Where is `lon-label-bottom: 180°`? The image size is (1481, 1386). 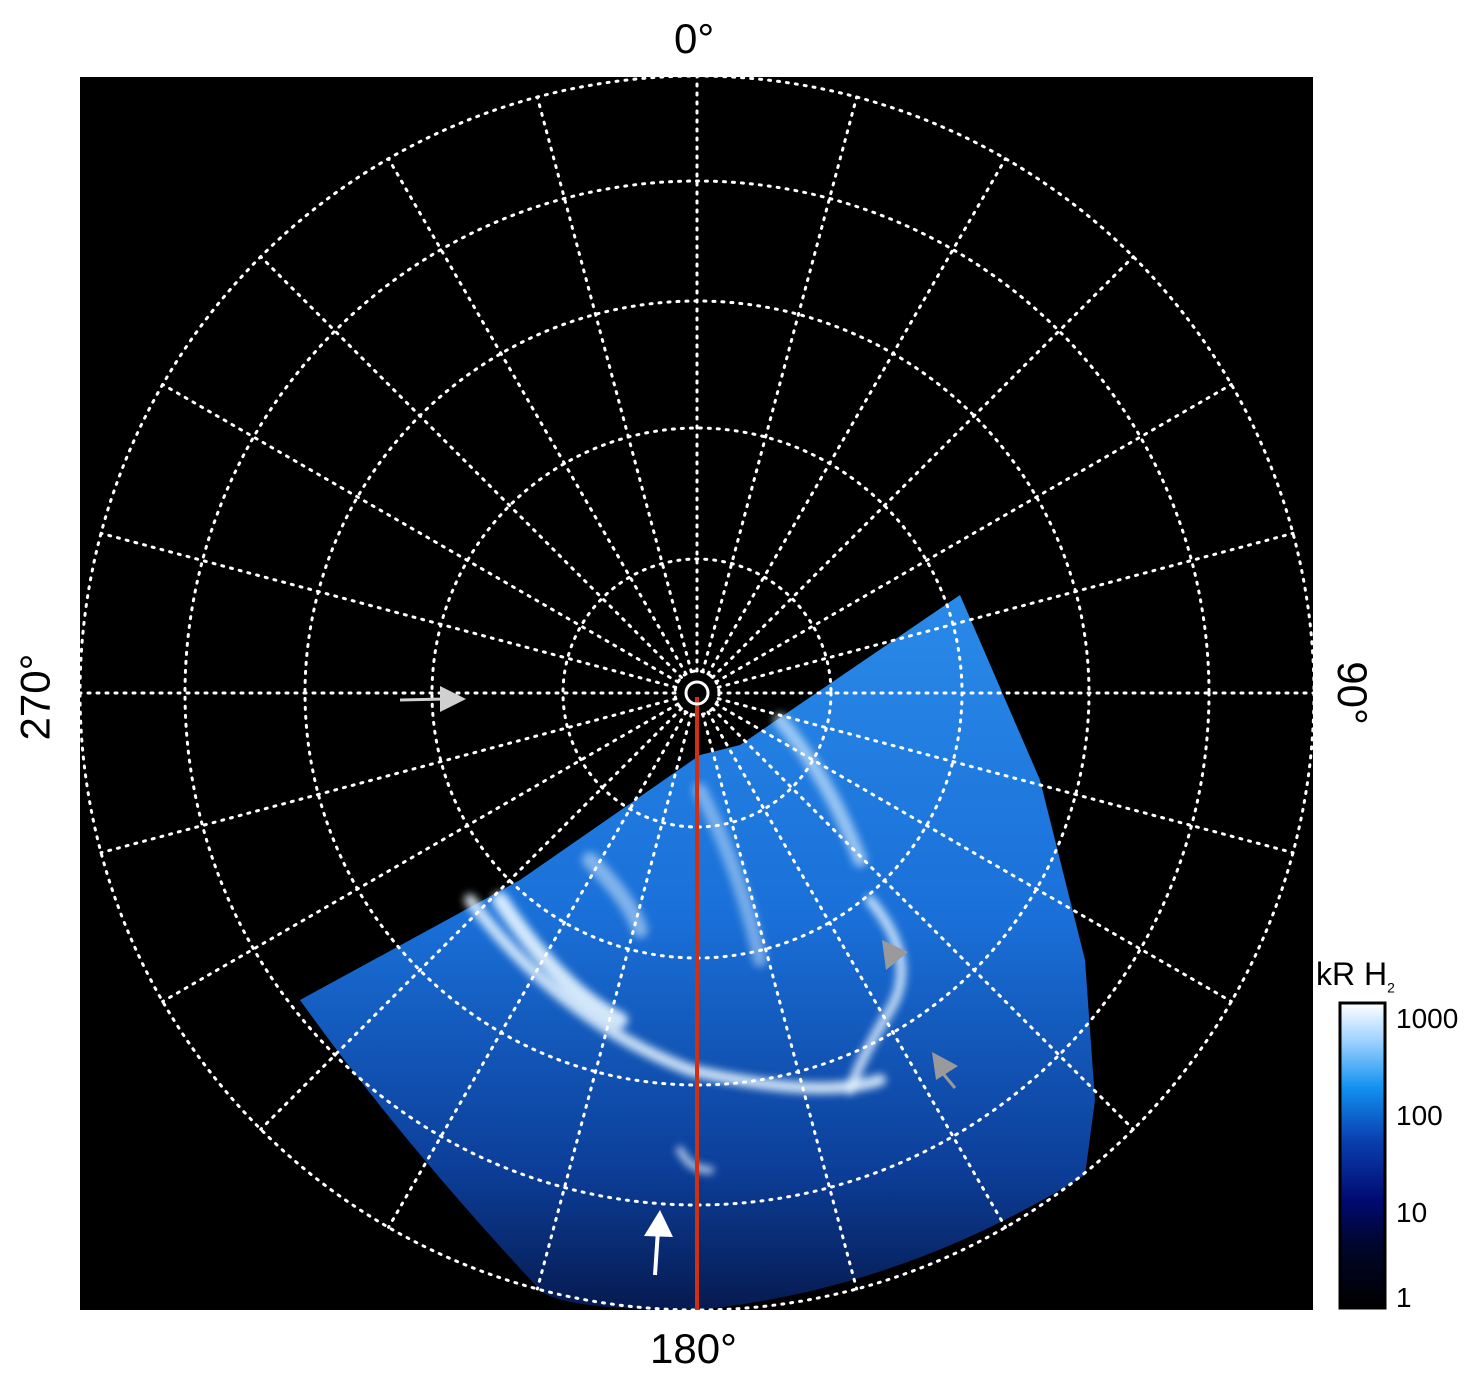 lon-label-bottom: 180° is located at coordinates (693, 1348).